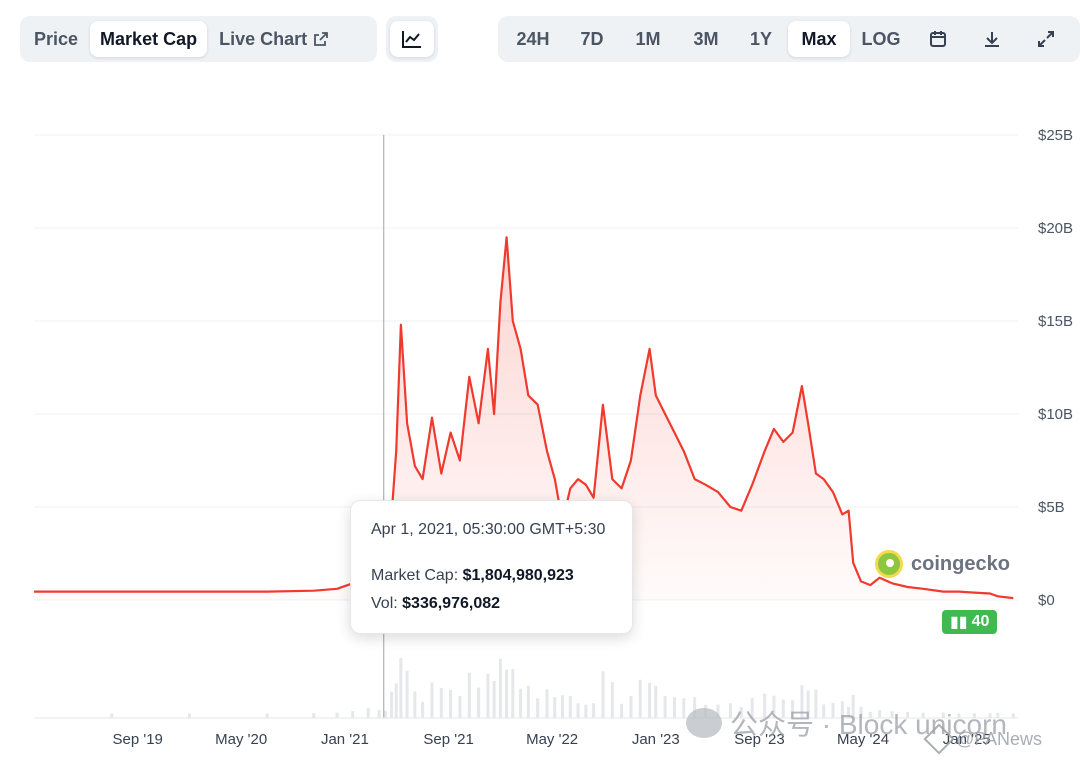 The height and width of the screenshot is (764, 1080). Describe the element at coordinates (959, 622) in the screenshot. I see `badge-icon: ▮▮` at that location.